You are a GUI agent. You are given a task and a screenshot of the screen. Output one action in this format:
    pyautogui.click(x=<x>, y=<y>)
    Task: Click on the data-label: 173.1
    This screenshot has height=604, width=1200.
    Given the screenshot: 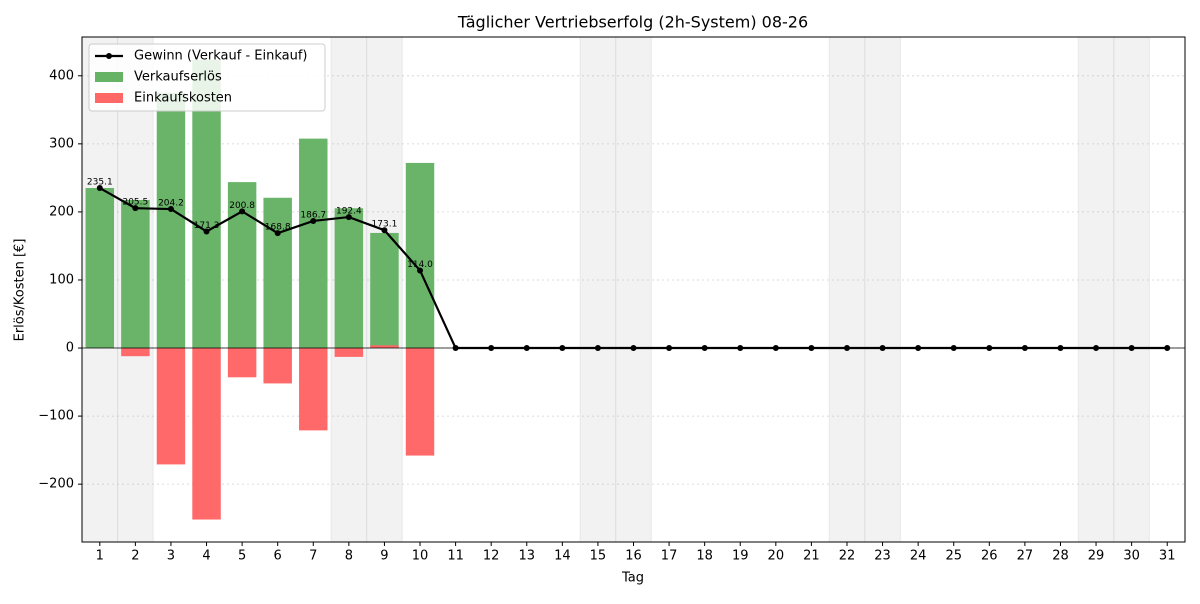 What is the action you would take?
    pyautogui.click(x=385, y=225)
    